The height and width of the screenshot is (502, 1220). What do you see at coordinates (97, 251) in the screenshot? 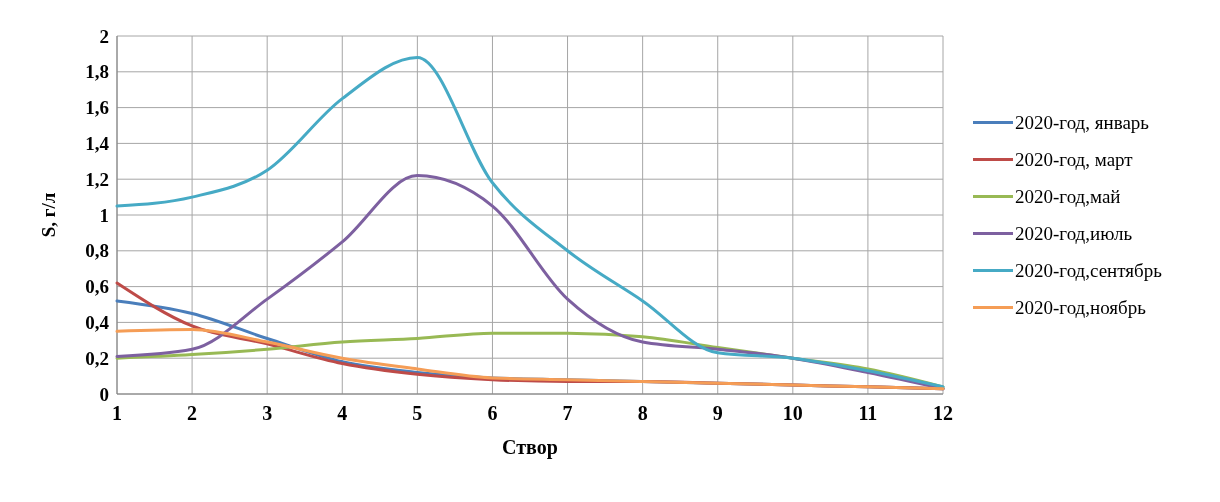
I see `y-tick-label: 0,8` at bounding box center [97, 251].